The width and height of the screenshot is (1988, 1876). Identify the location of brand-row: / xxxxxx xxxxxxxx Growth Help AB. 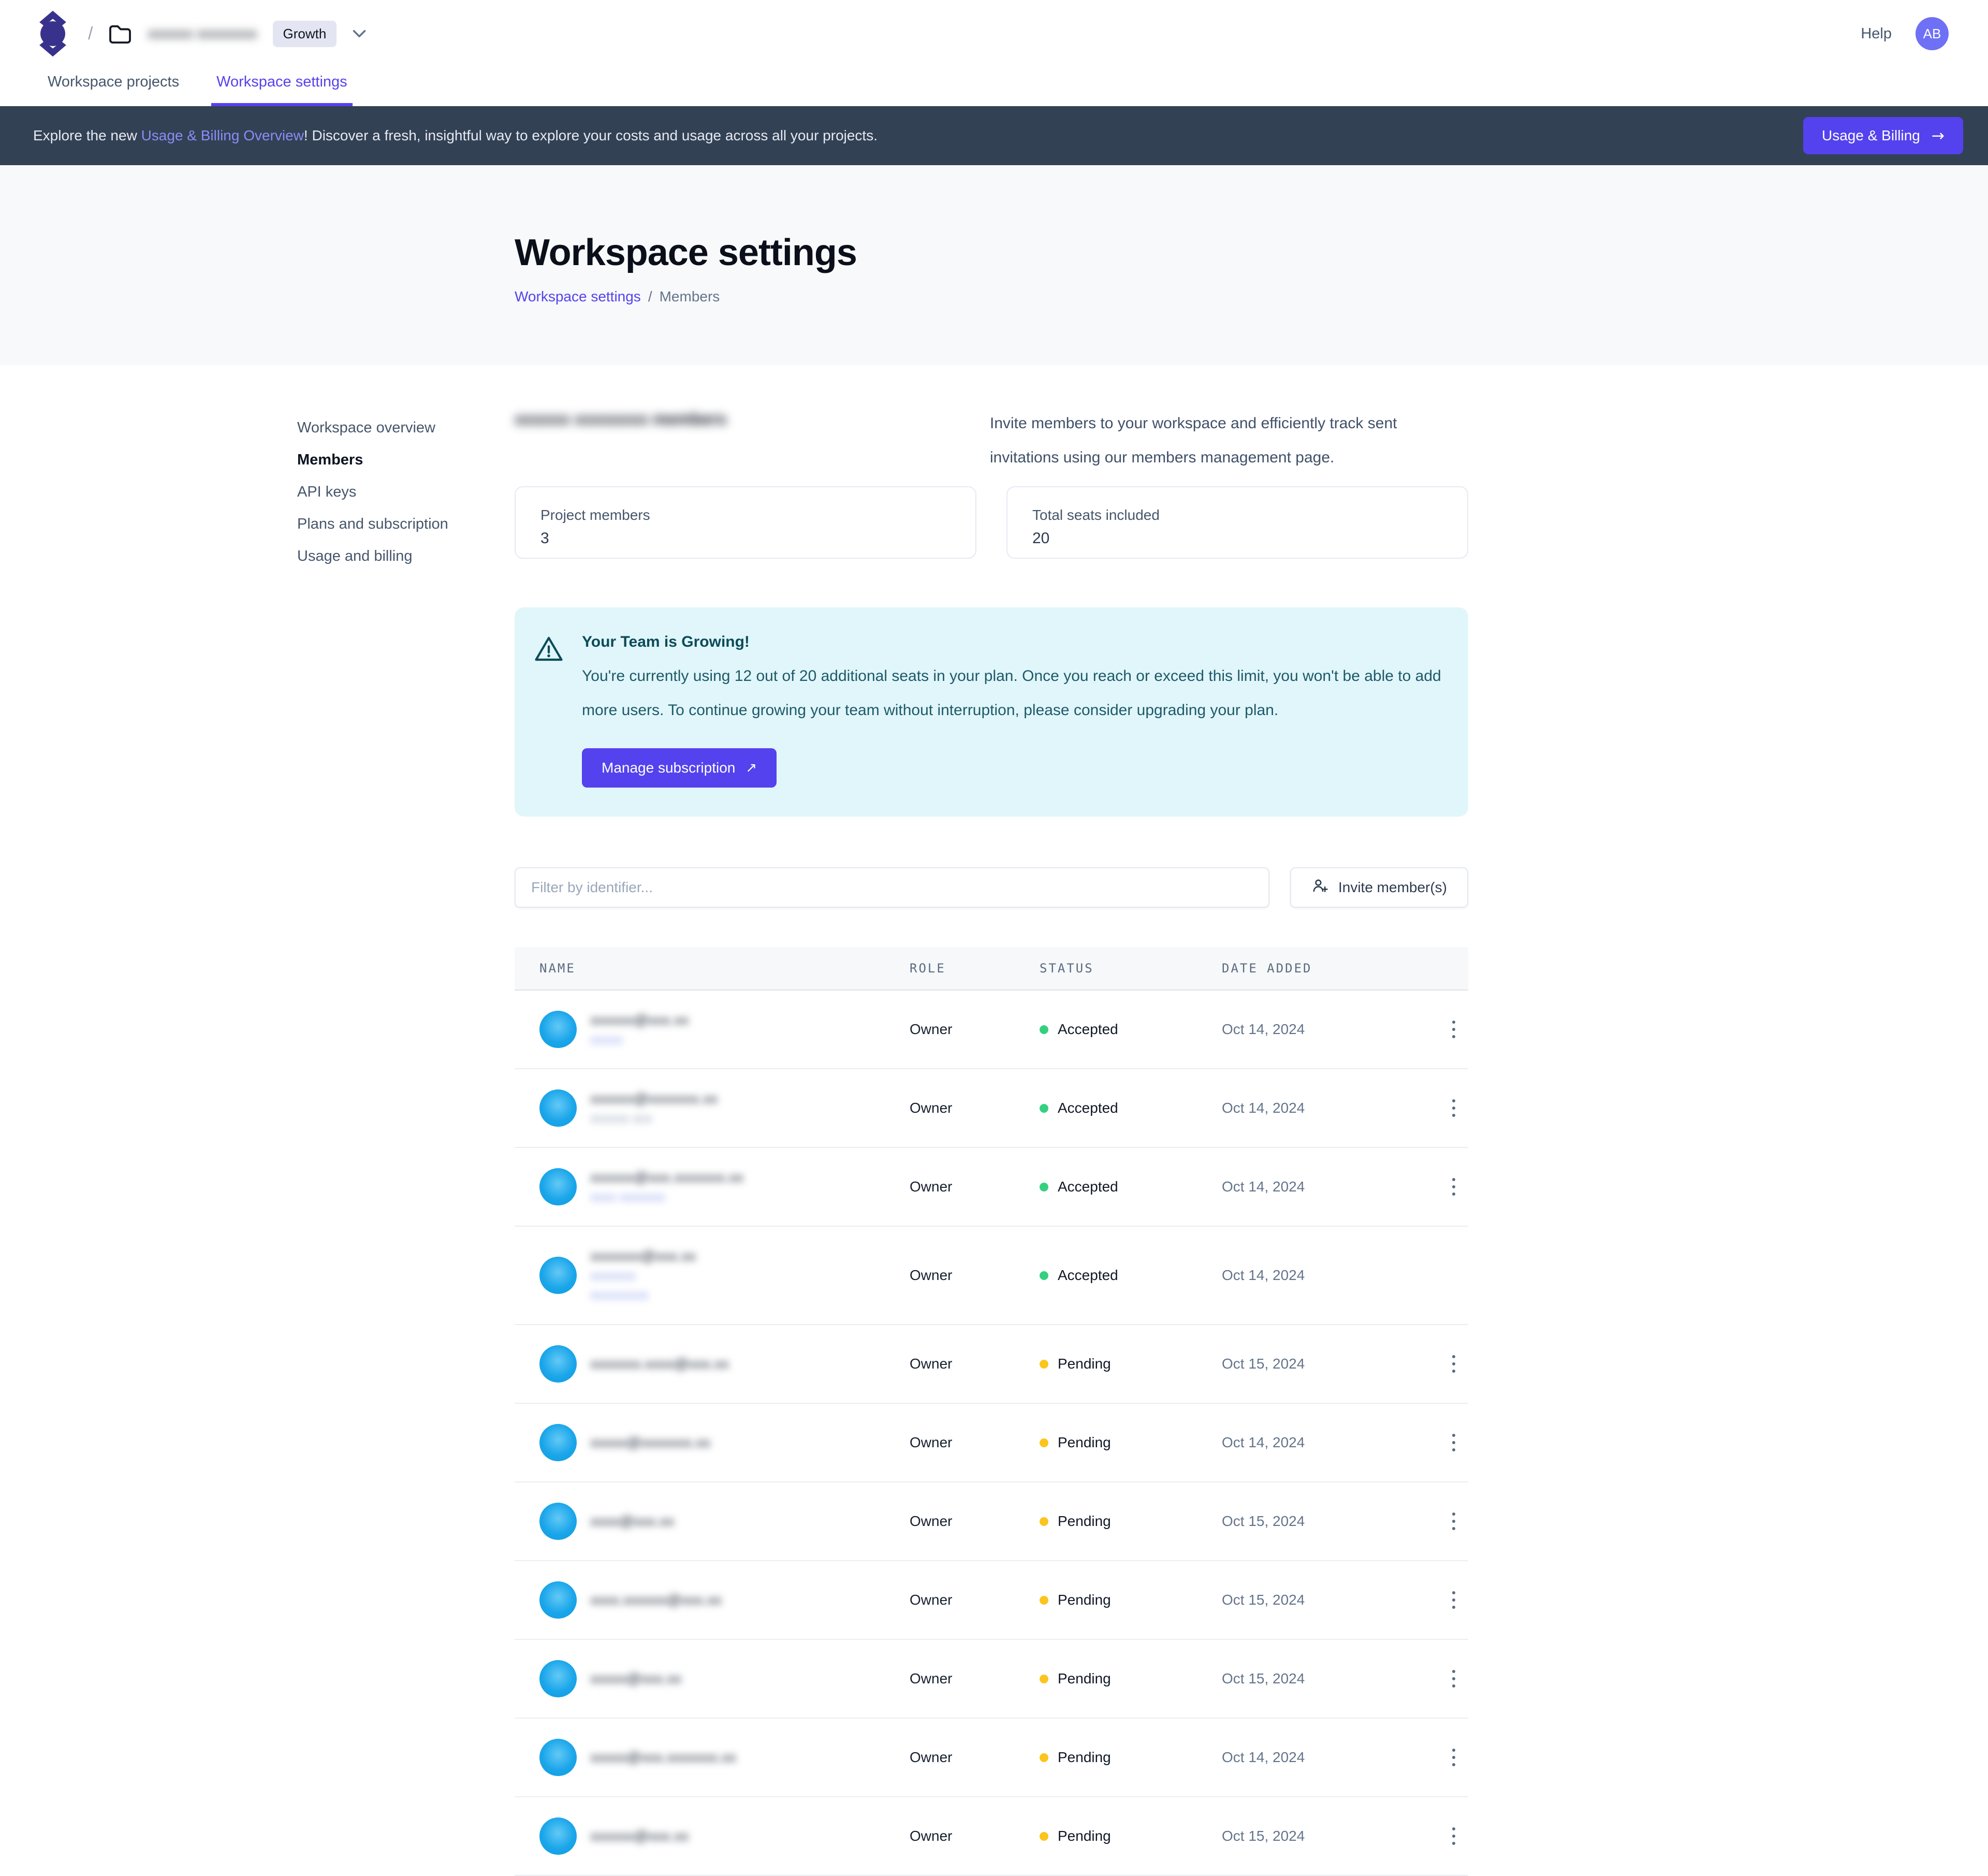
(994, 33).